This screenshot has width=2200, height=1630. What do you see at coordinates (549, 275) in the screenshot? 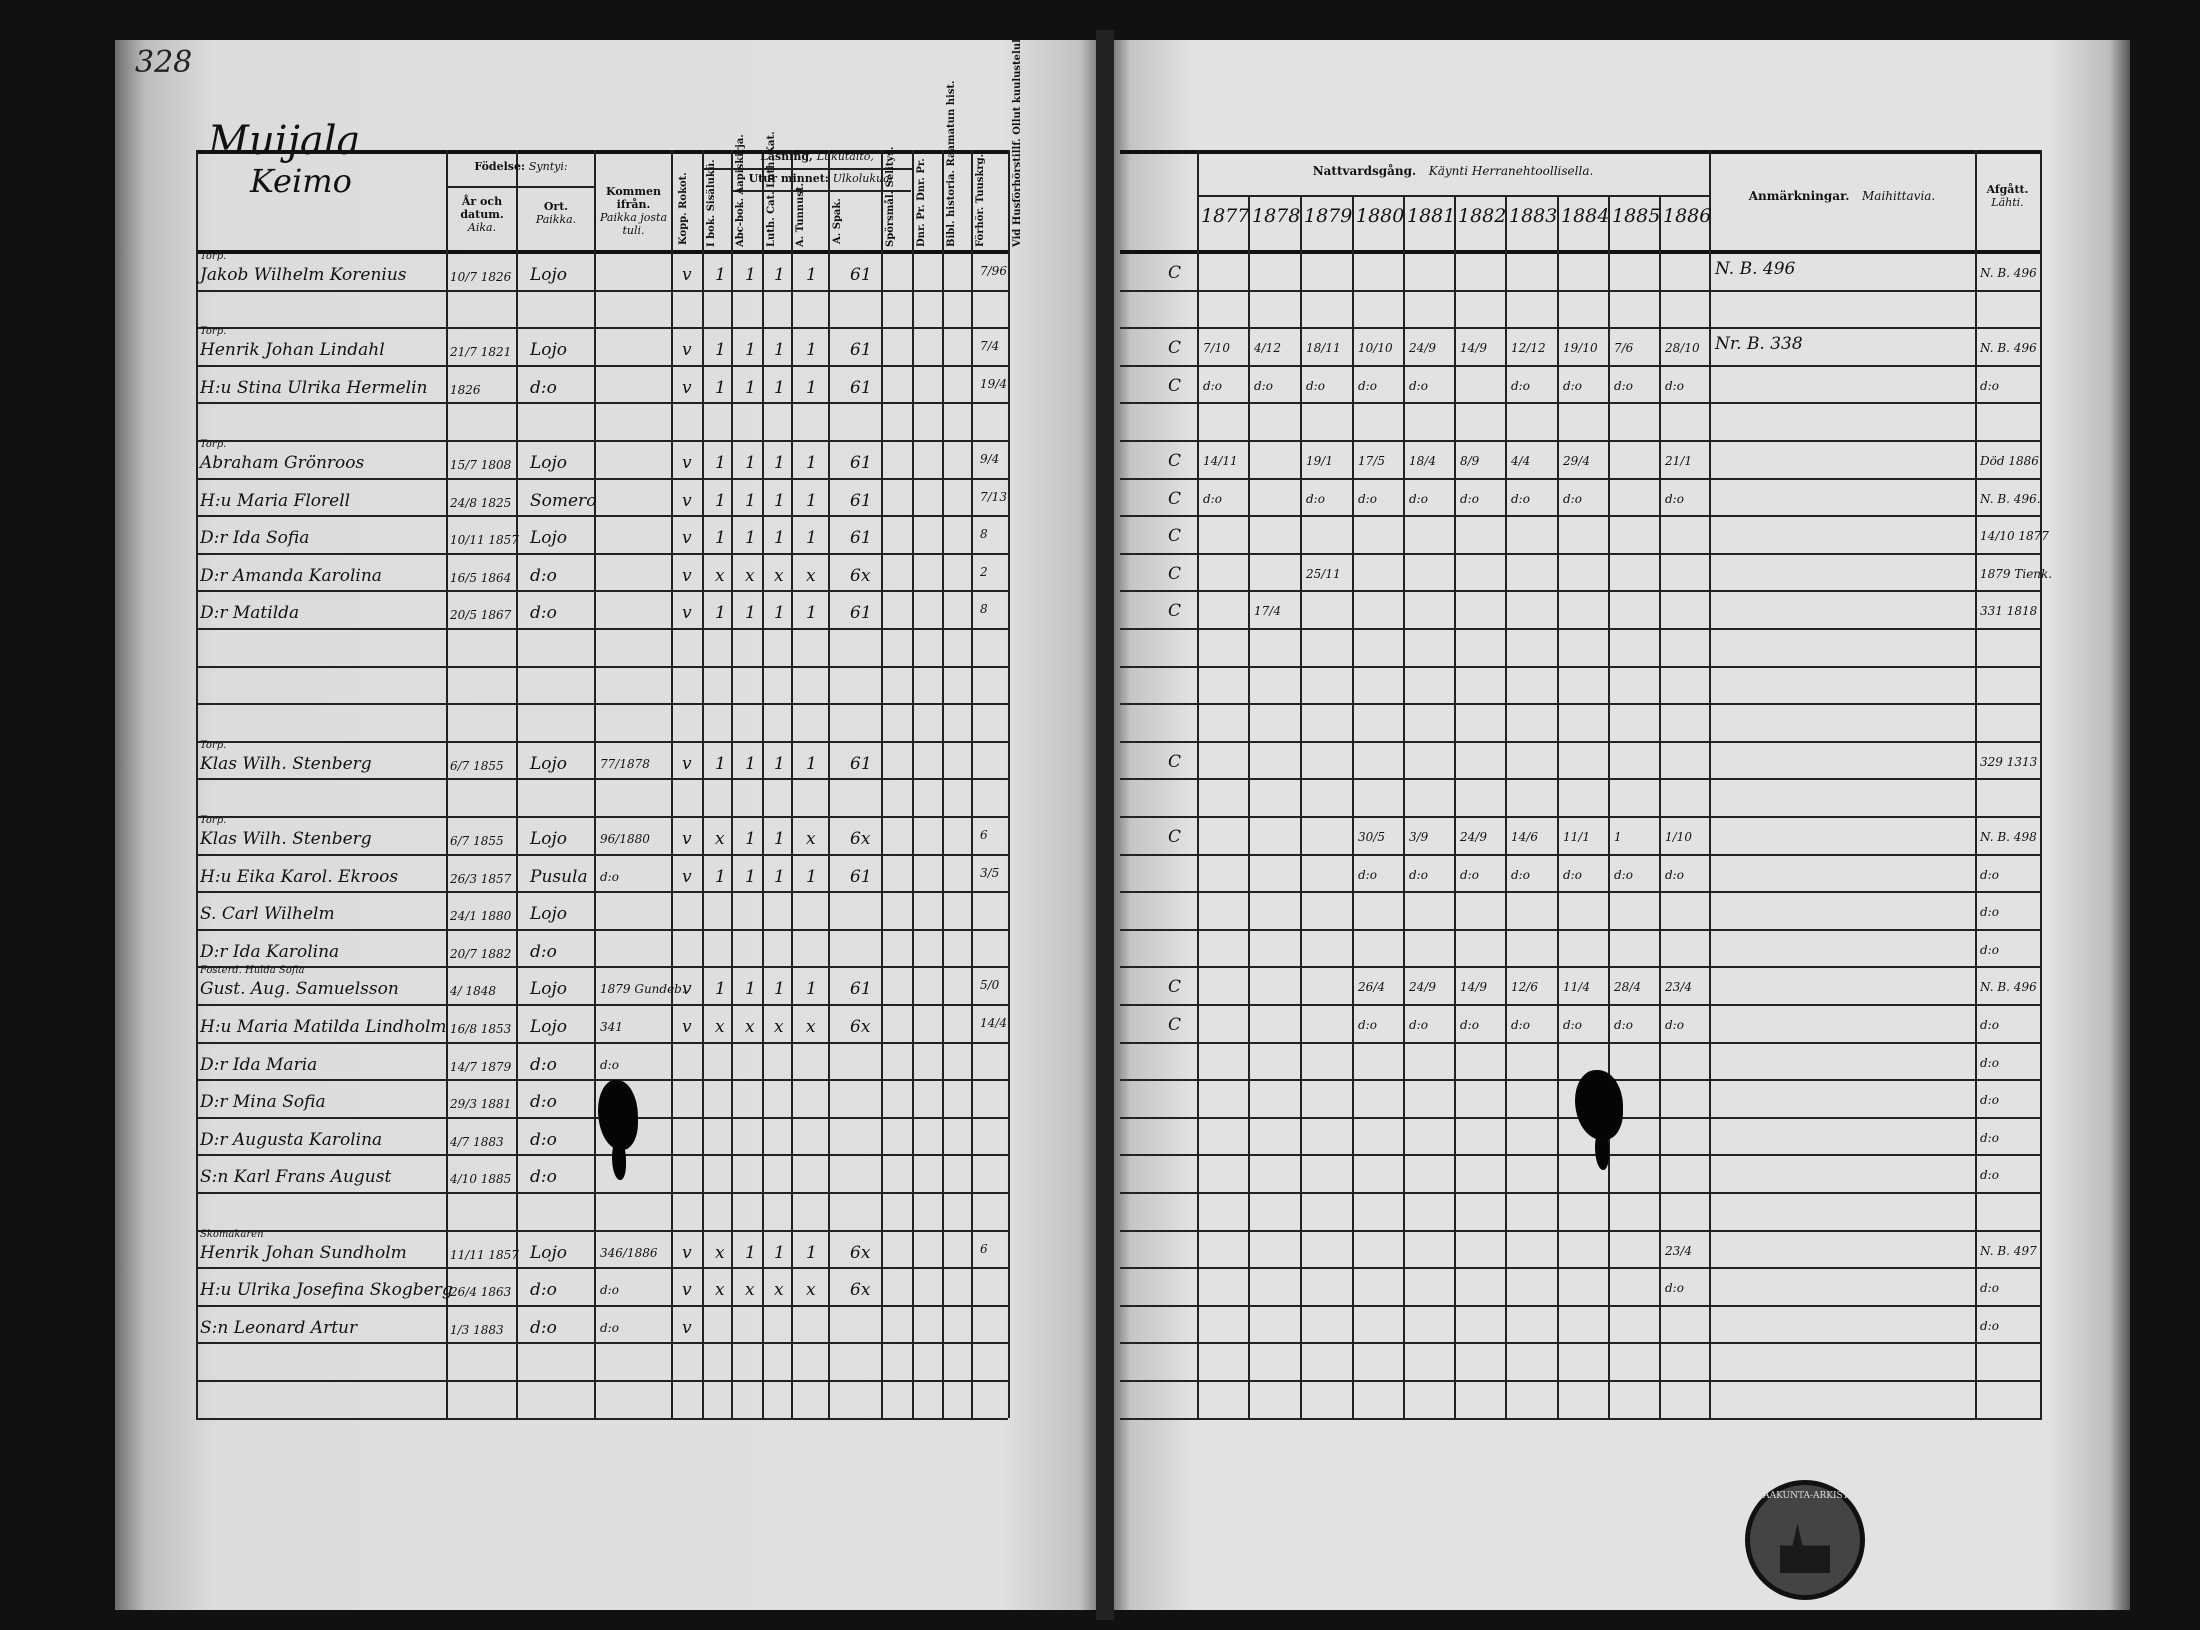
I see `birth-place: Lojo` at bounding box center [549, 275].